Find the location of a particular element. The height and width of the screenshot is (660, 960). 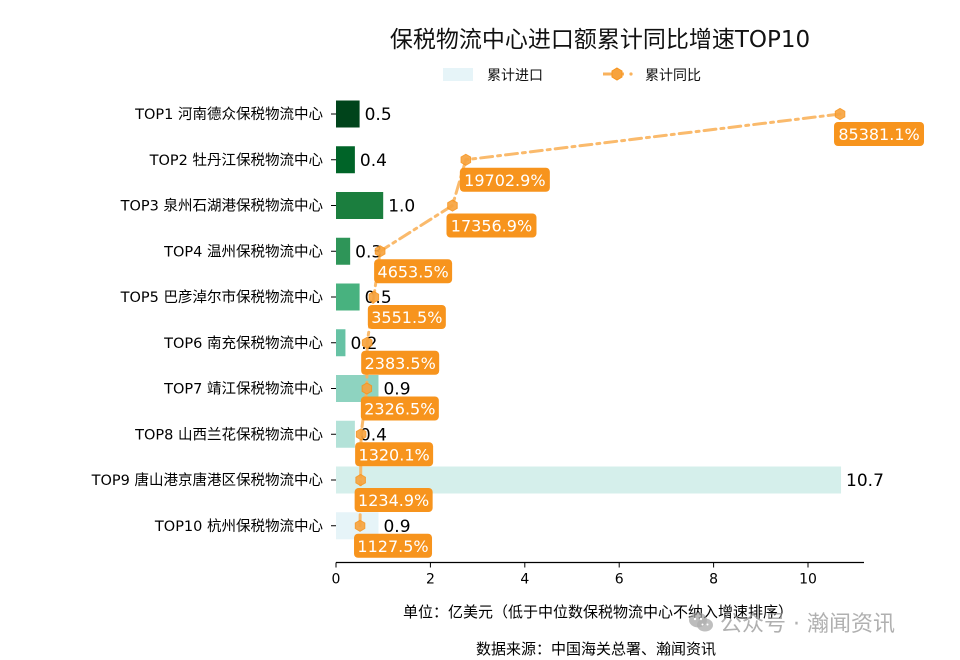

legend-label-bar: 累计进口 is located at coordinates (515, 76).